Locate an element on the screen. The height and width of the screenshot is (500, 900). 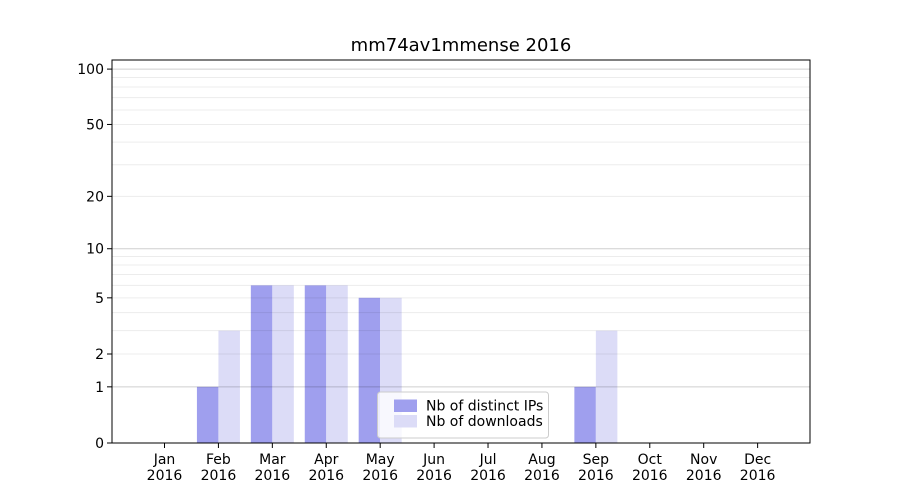
chart-title: mm74av1mmense 2016 is located at coordinates (461, 45).